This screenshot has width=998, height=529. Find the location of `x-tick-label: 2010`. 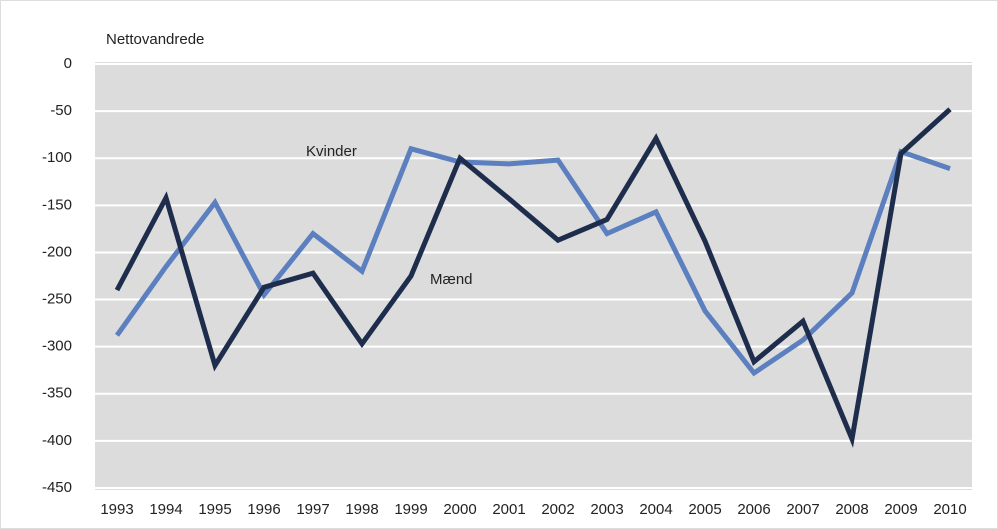

x-tick-label: 2010 is located at coordinates (949, 509).